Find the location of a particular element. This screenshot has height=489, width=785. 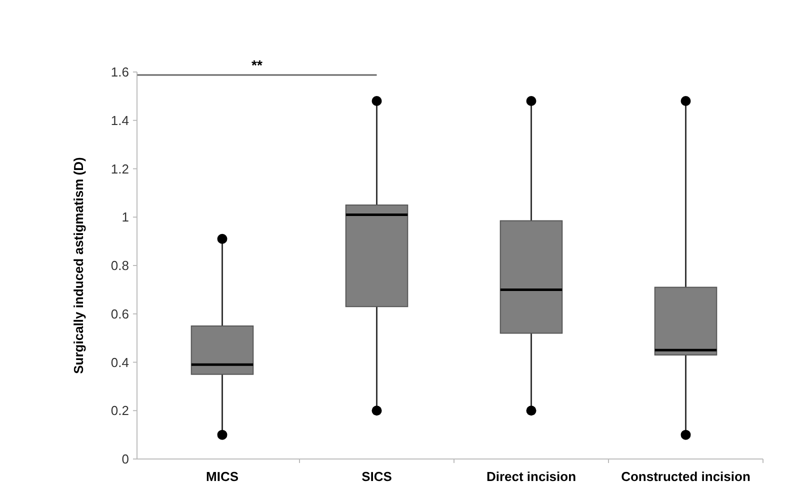

y-tick-label: 1.4 is located at coordinates (119, 120).